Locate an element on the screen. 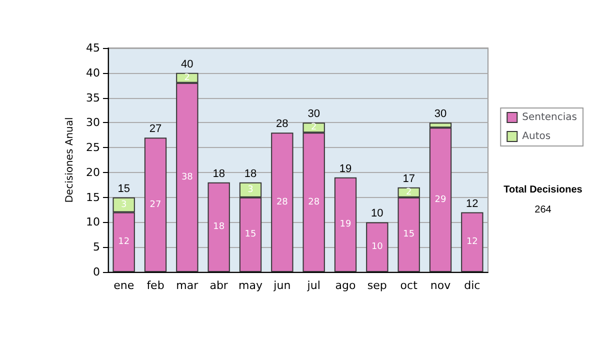  x-tick-label: jun is located at coordinates (281, 285).